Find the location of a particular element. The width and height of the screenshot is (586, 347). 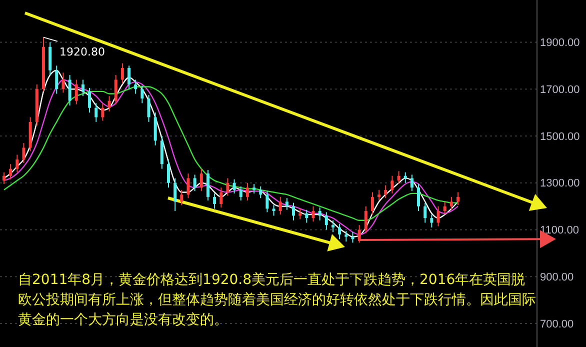

y-tick-label: 1500.00 is located at coordinates (560, 136).